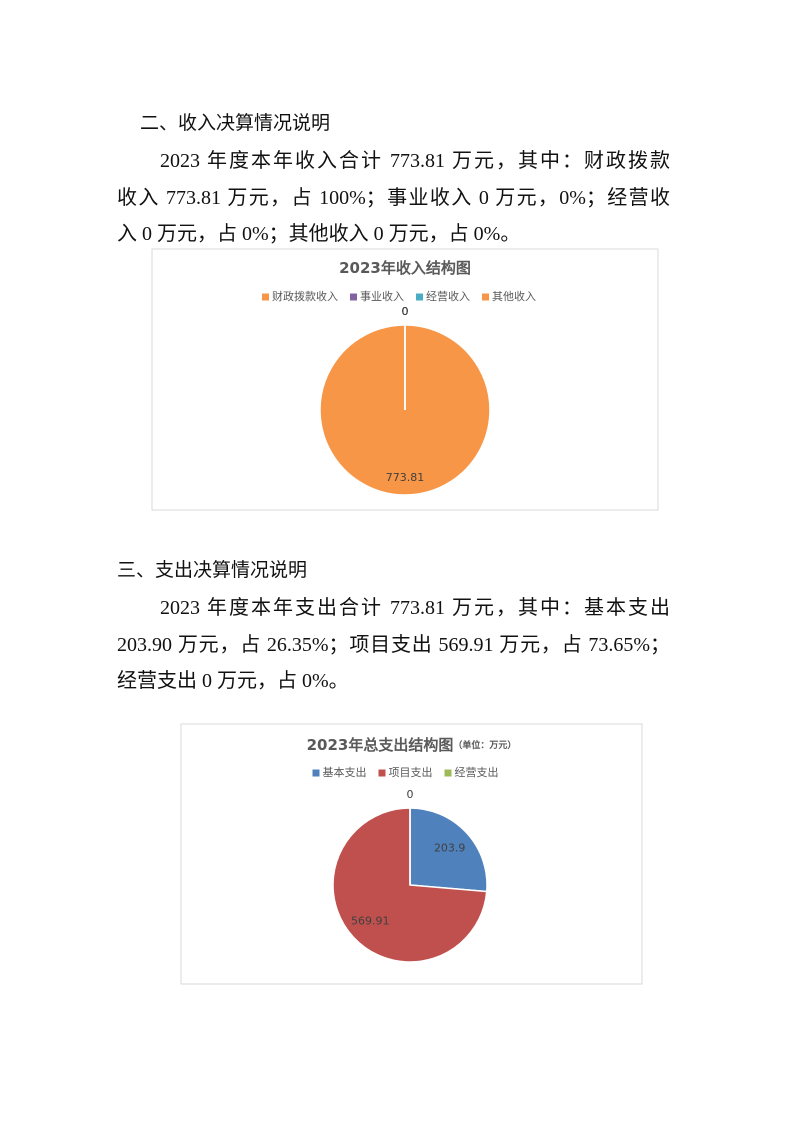 The image size is (793, 1122). What do you see at coordinates (382, 296) in the screenshot?
I see `legend-label: 事业收入` at bounding box center [382, 296].